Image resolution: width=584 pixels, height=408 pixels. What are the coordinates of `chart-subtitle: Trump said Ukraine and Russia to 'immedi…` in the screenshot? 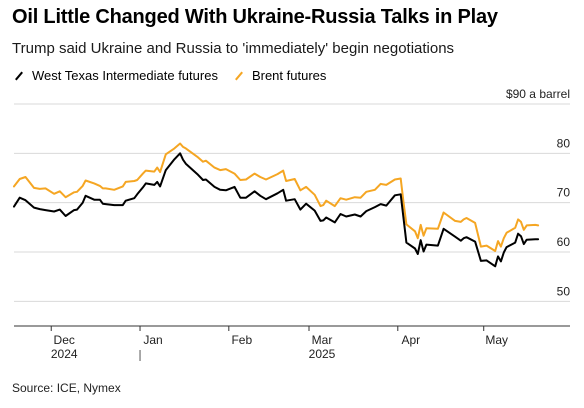 It's located at (233, 48).